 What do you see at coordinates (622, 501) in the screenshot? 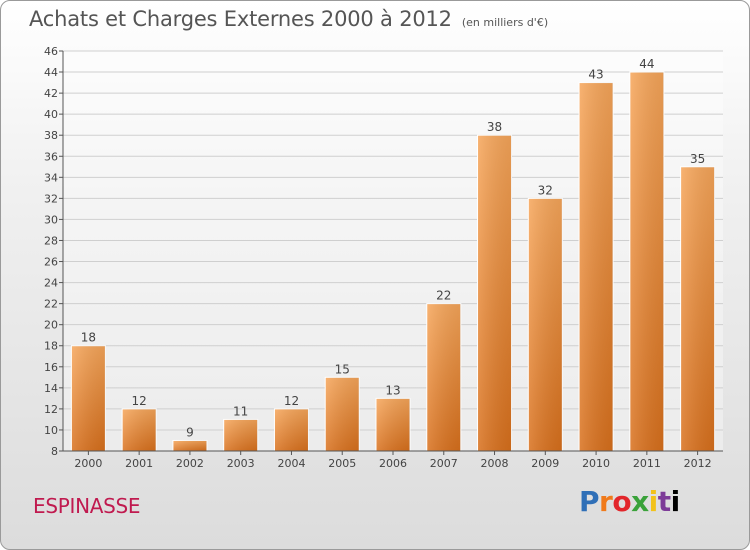
I see `logo-letter: o` at bounding box center [622, 501].